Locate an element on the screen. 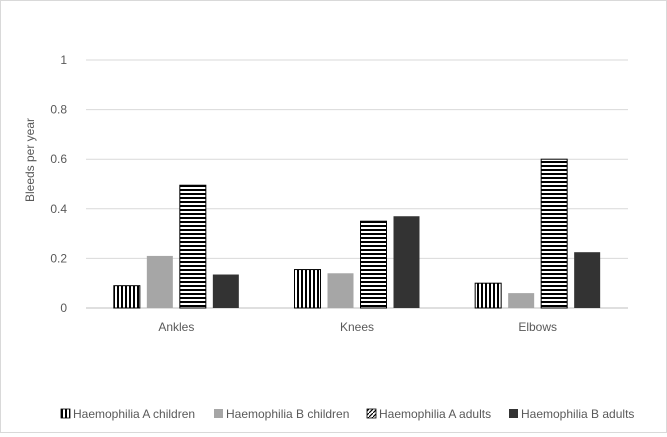 This screenshot has height=437, width=667. bar-haemophilia-b-adults-elbows is located at coordinates (587, 280).